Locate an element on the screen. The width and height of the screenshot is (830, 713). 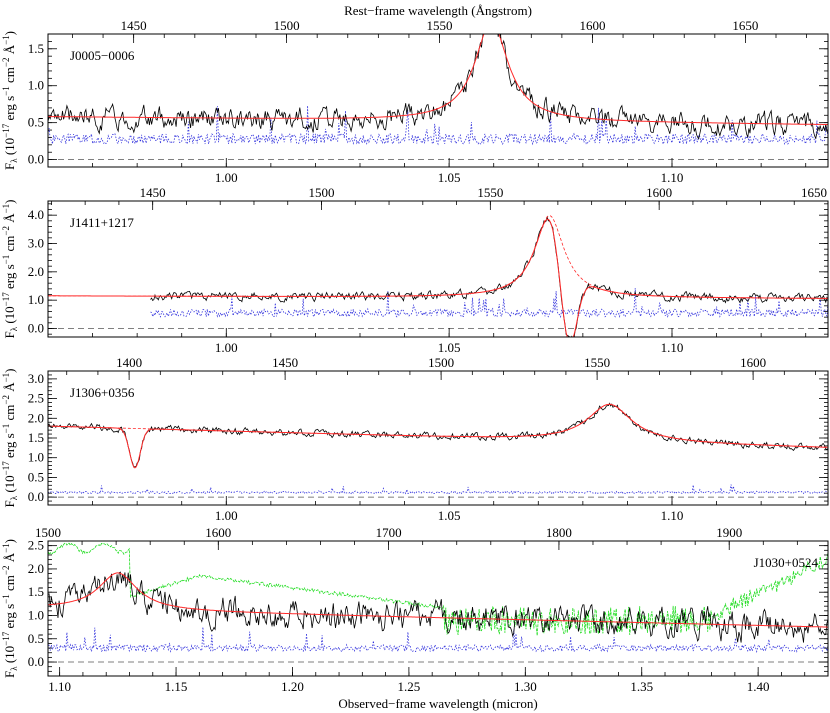
rest-tick-label: 1800 is located at coordinates (559, 532).